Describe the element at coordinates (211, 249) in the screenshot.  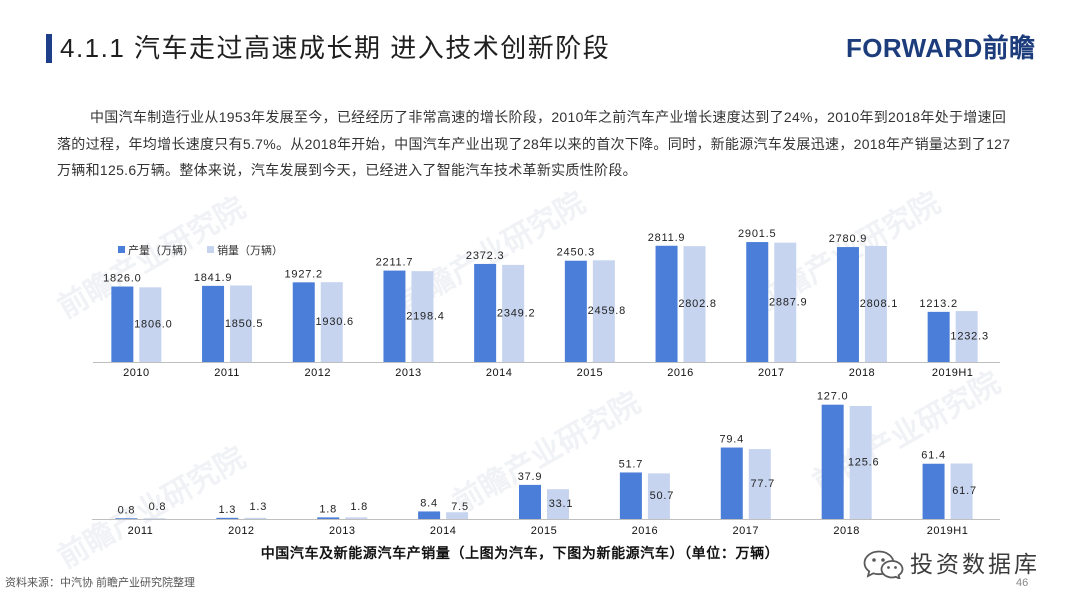
I see `legend-swatch-sales` at that location.